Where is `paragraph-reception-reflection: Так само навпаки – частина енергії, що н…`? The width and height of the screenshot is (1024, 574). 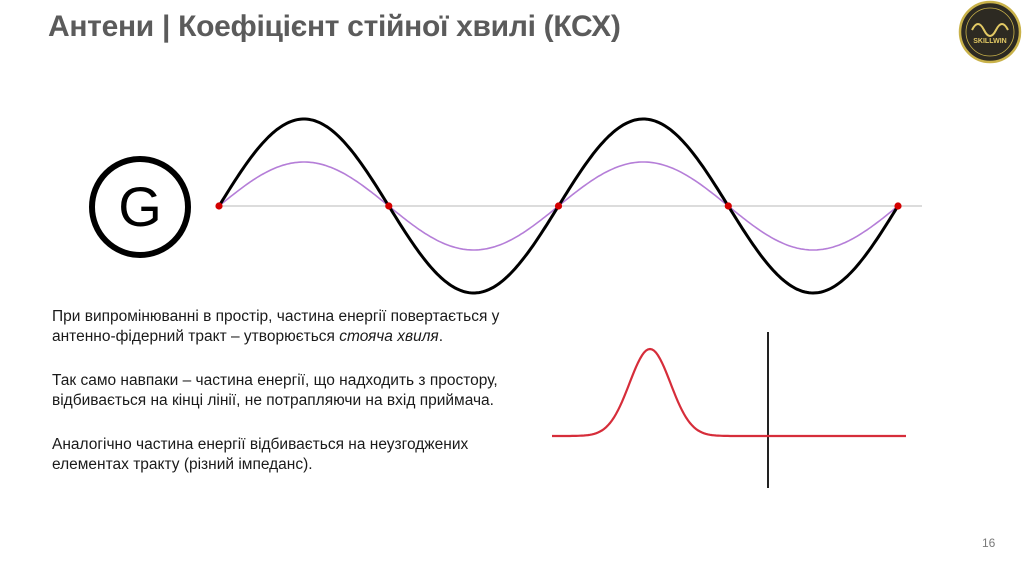
paragraph-reception-reflection: Так само навпаки – частина енергії, що н… is located at coordinates (275, 390).